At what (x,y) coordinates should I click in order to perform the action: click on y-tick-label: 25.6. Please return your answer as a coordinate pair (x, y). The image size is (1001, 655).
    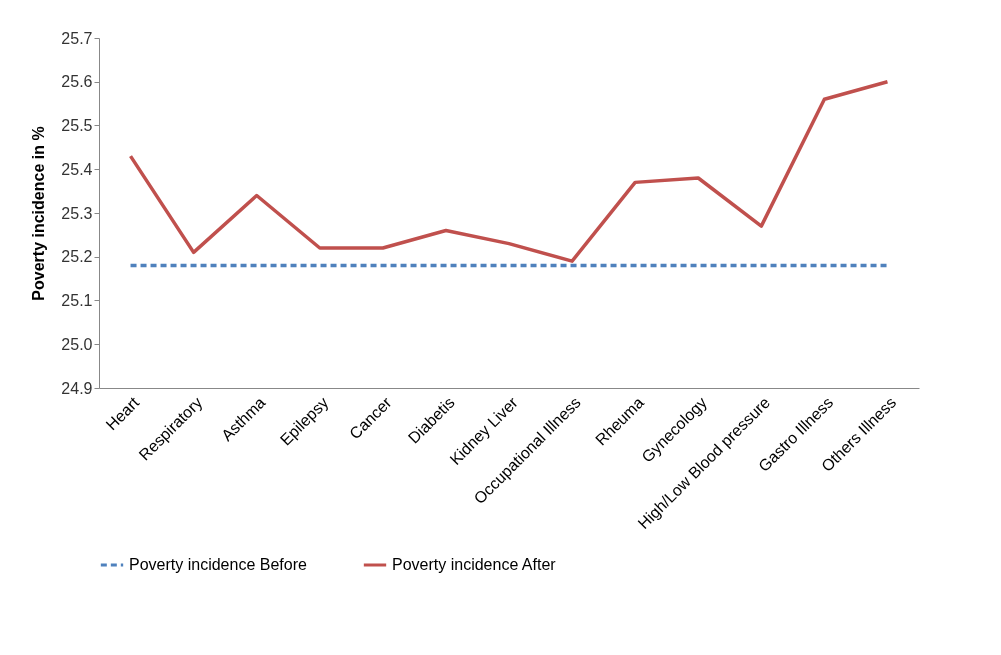
    Looking at the image, I should click on (77, 82).